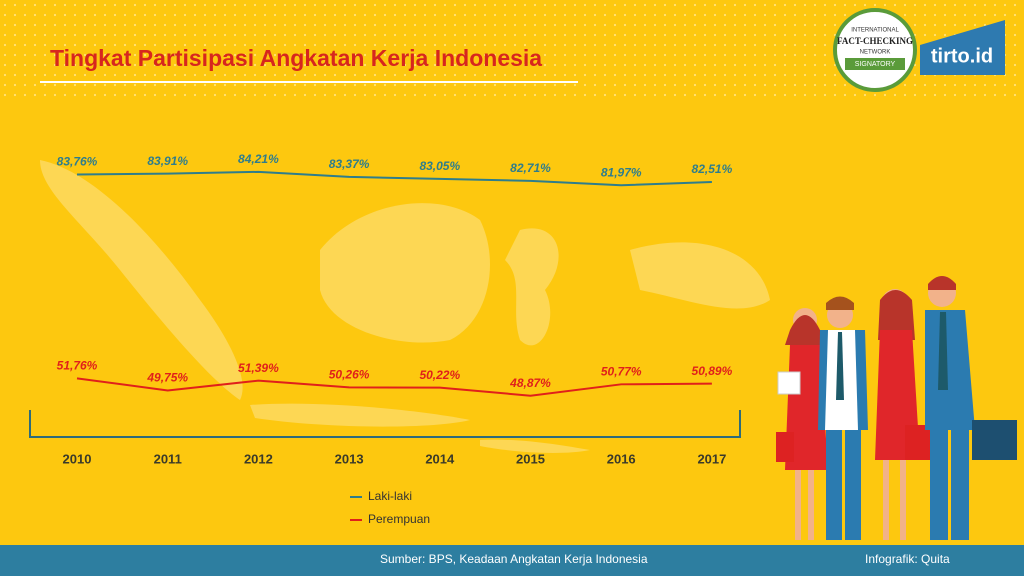 The height and width of the screenshot is (576, 1024). Describe the element at coordinates (349, 375) in the screenshot. I see `value-label: 50,26%` at that location.